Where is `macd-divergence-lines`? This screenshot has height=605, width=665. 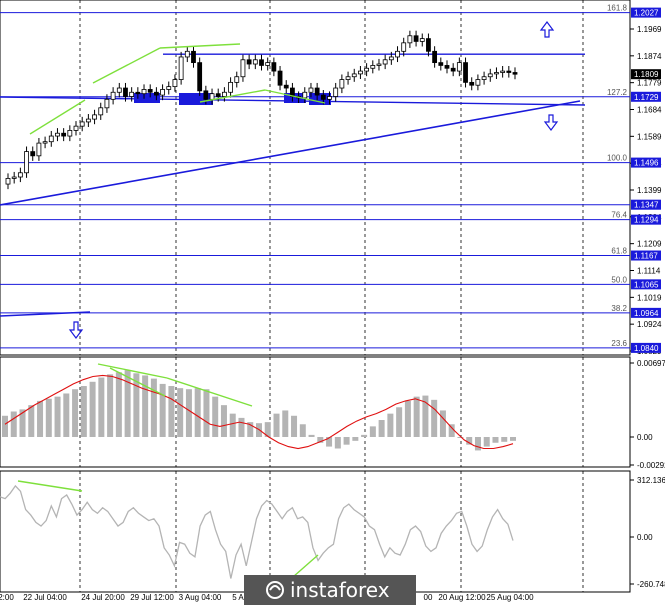 macd-divergence-lines is located at coordinates (175, 385).